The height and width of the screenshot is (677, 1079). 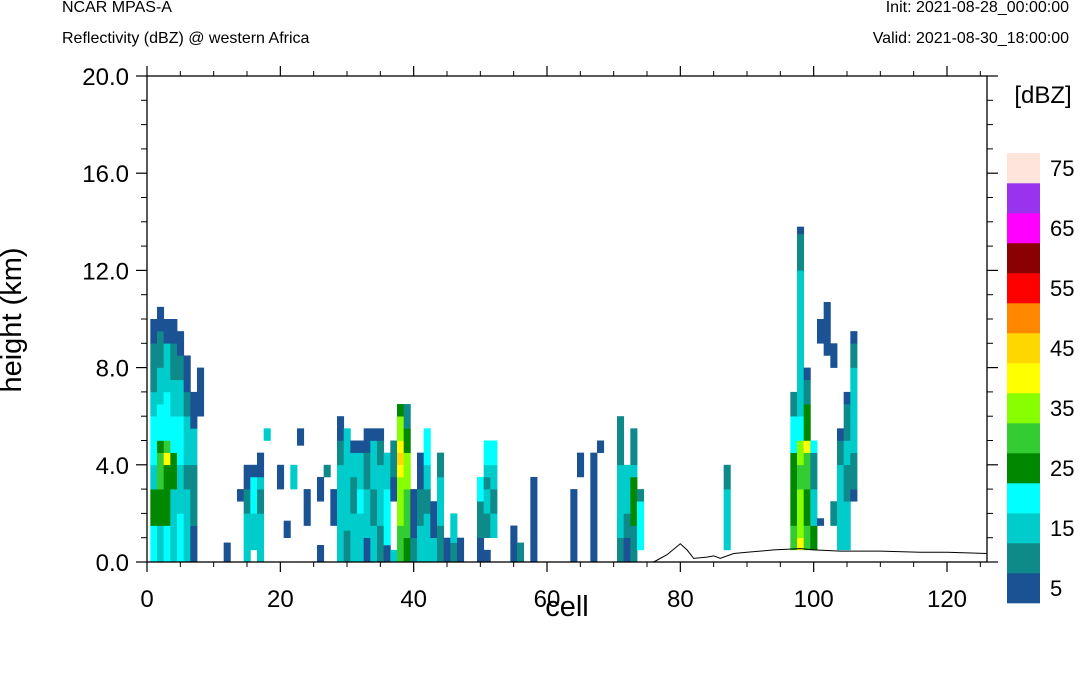 I want to click on colorbar: 5 15 25 35 45 55 65 75, so click(x=1040, y=378).